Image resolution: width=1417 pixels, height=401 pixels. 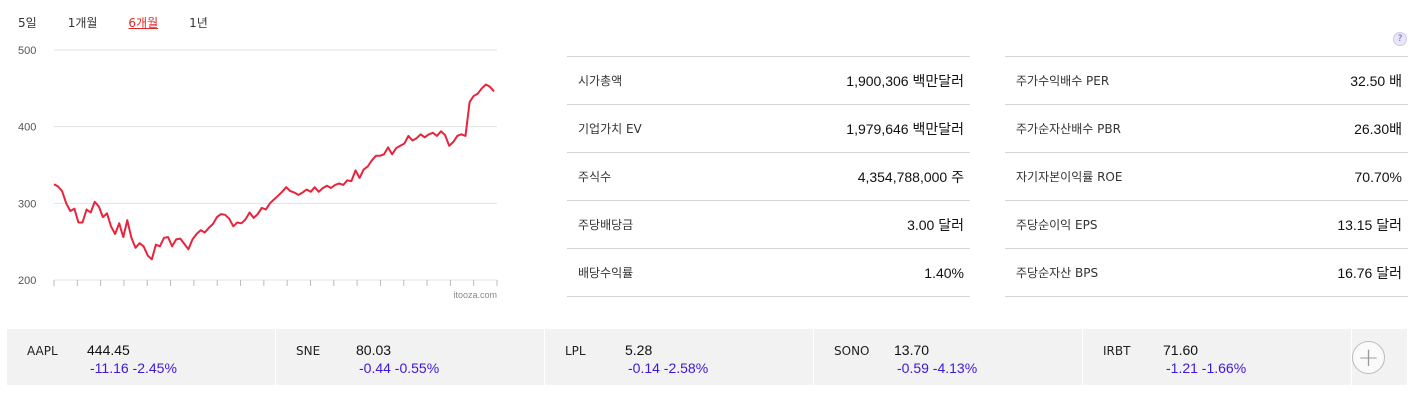 I want to click on ticker-irbt: IRBT 71.60 -1.21 -1.66%, so click(x=1217, y=357).